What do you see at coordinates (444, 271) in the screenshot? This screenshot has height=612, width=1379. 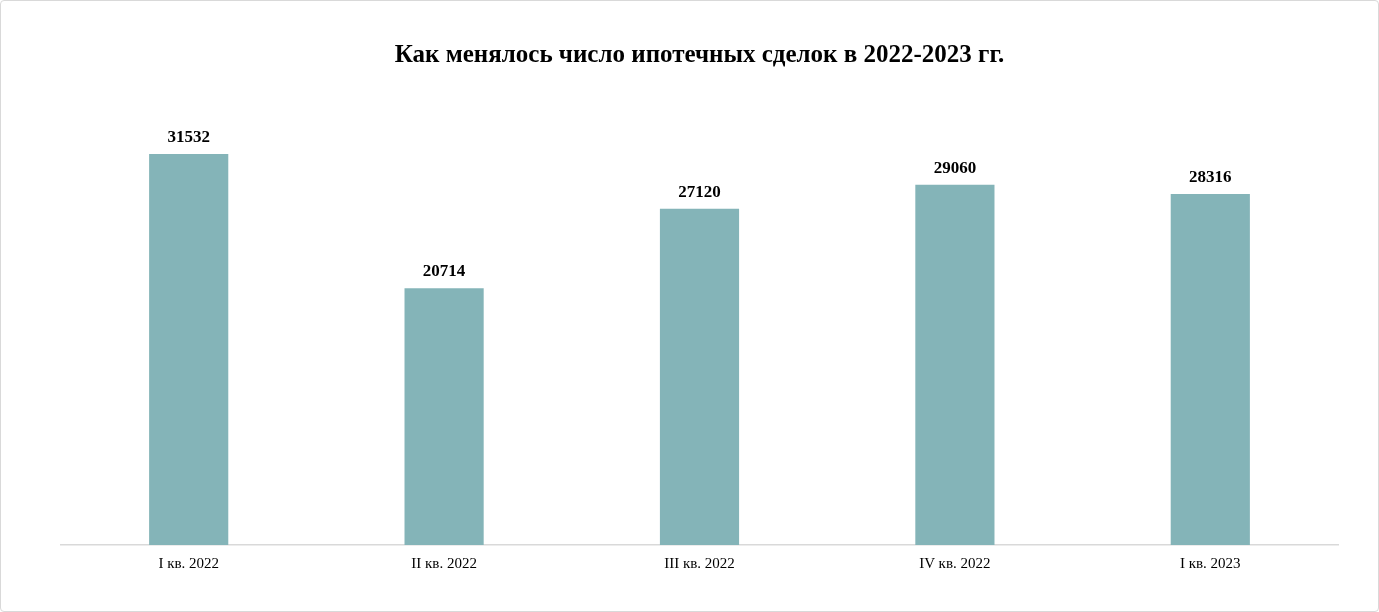 I see `data-label: 20714` at bounding box center [444, 271].